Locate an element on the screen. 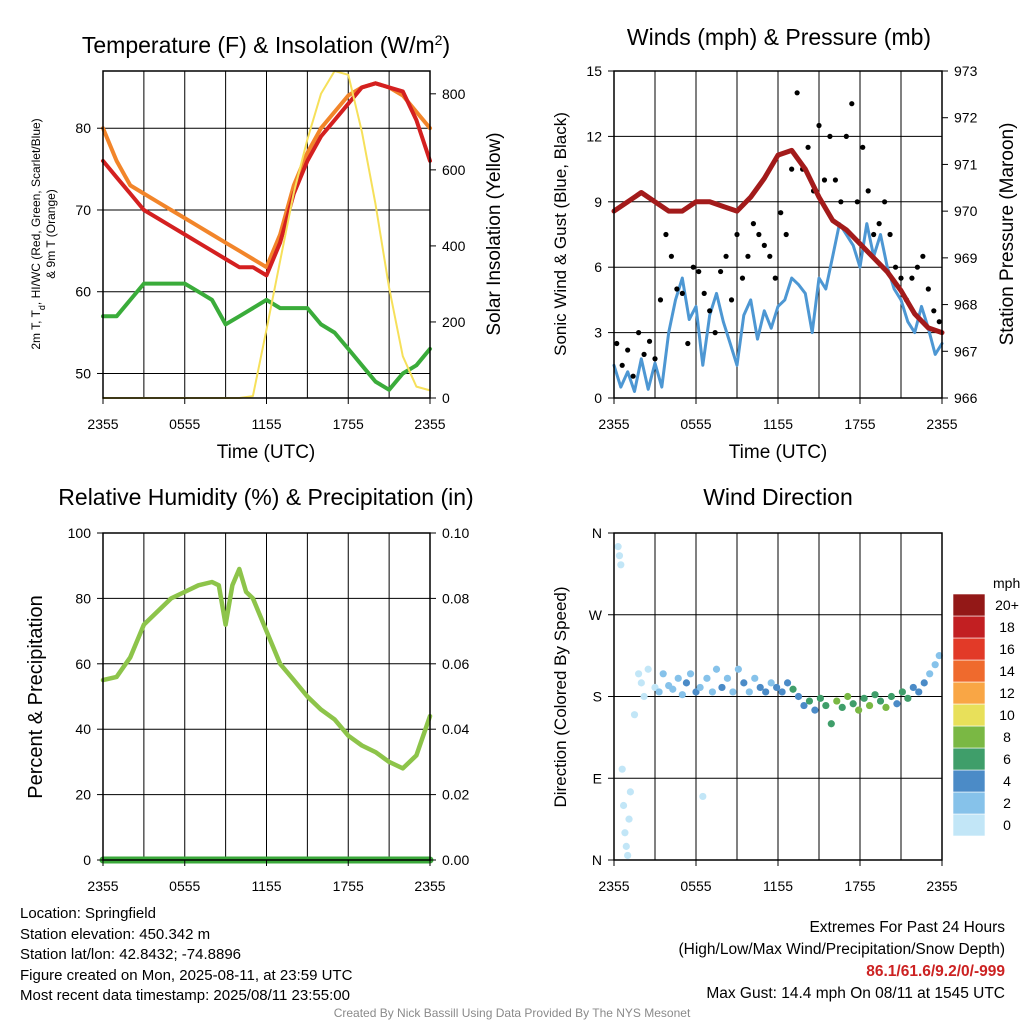  x-tick-label: 1755 is located at coordinates (859, 886).